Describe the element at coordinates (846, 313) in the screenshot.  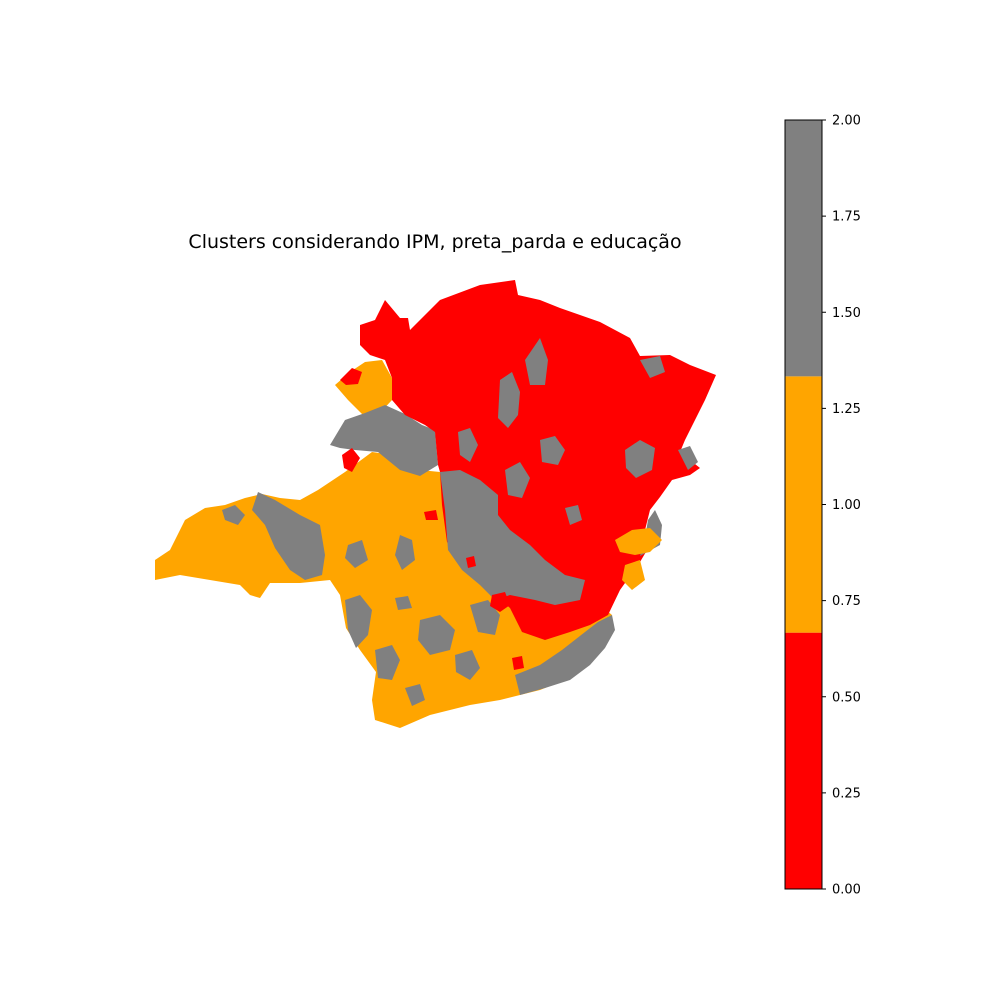
I see `colorbar-tick-label: 1.50` at that location.